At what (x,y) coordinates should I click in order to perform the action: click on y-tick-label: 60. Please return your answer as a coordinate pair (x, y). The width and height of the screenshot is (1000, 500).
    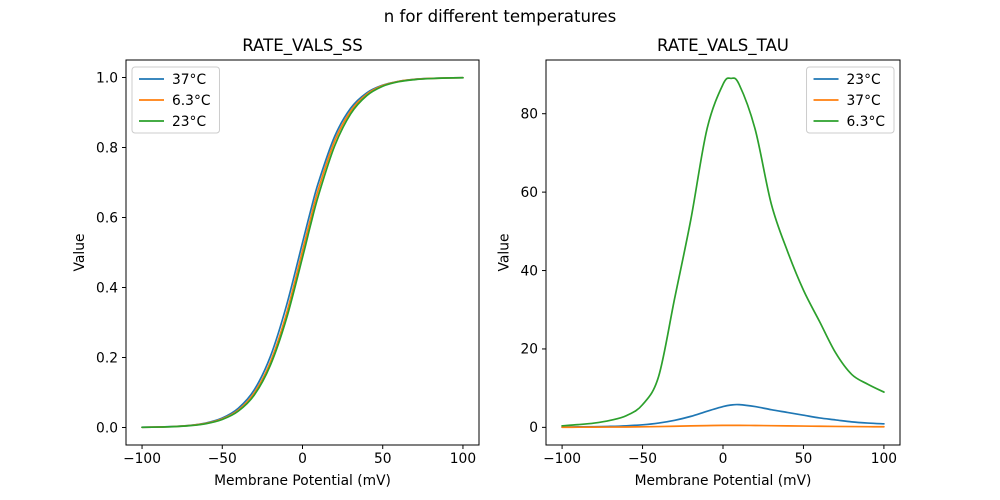
    Looking at the image, I should click on (529, 193).